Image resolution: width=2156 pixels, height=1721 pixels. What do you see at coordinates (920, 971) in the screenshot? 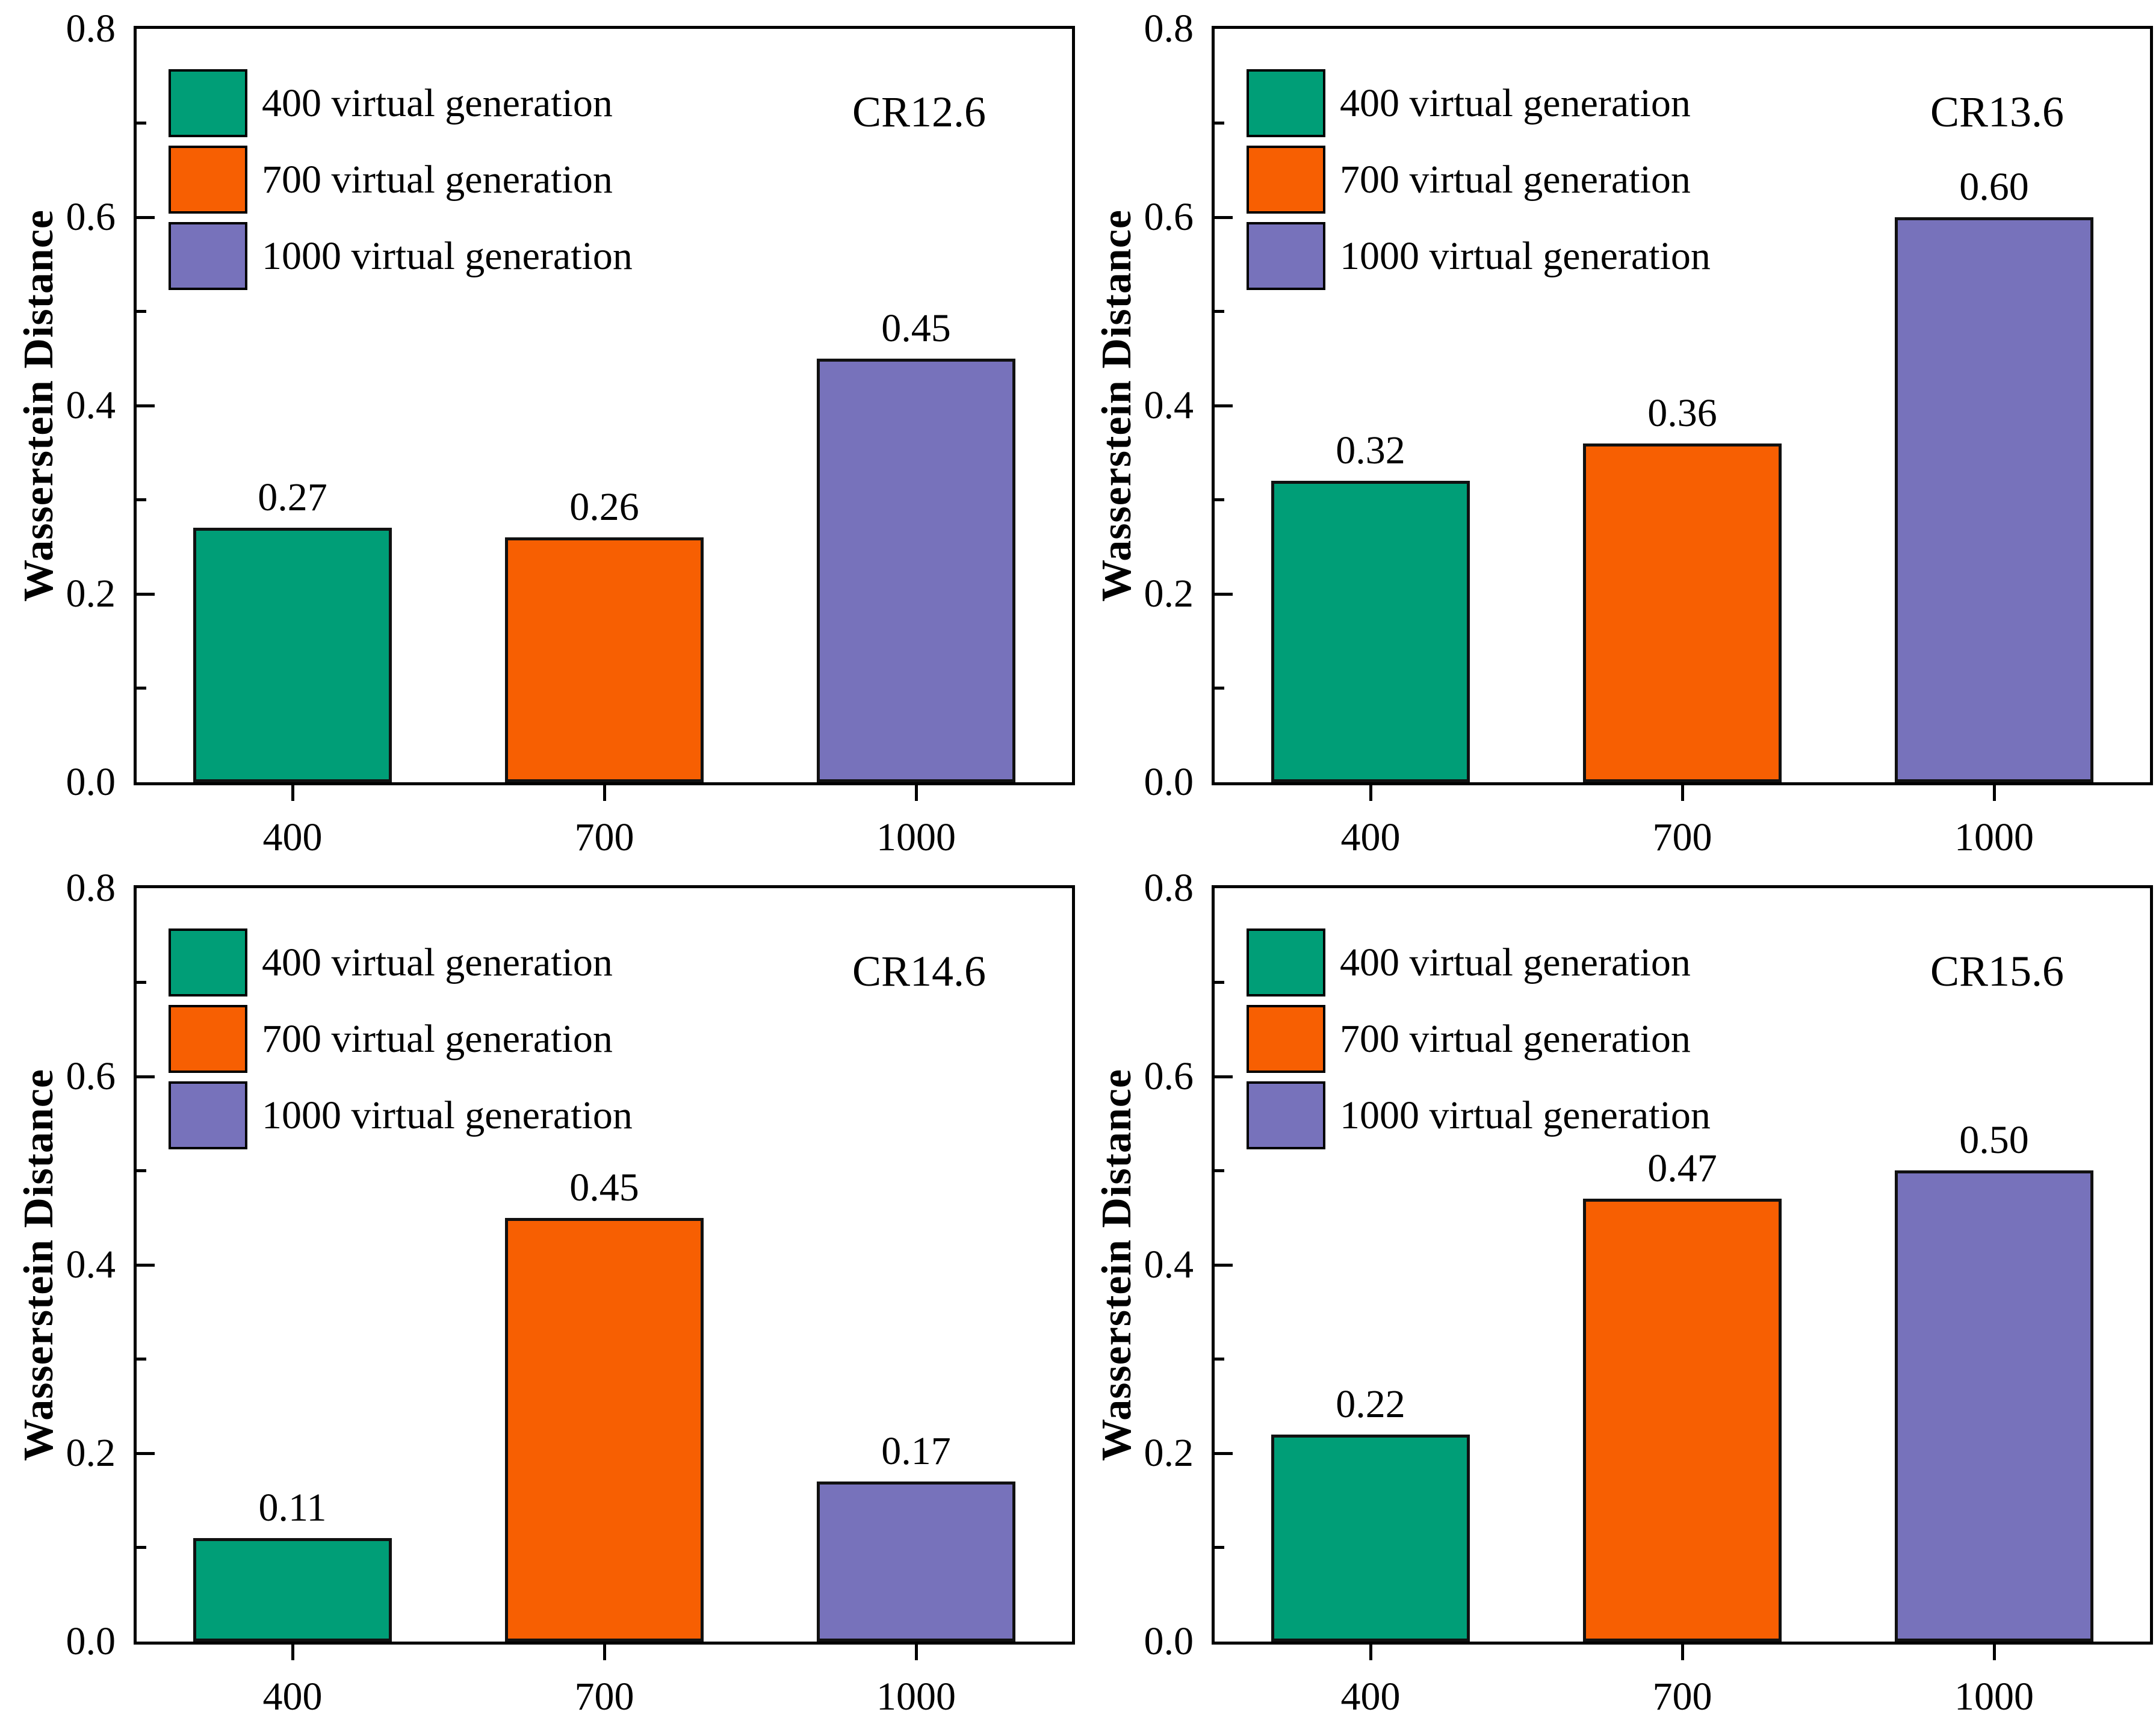
I see `panel-label: CR14.6` at bounding box center [920, 971].